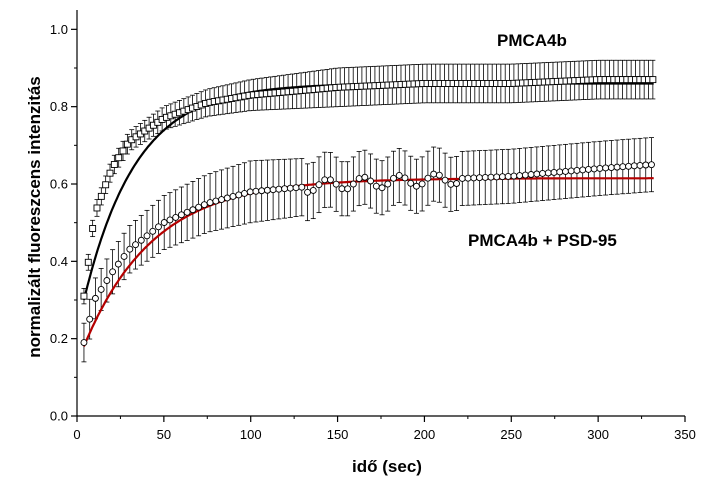 The width and height of the screenshot is (703, 479). Describe the element at coordinates (59, 106) in the screenshot. I see `y-tick-label: 0.8` at that location.